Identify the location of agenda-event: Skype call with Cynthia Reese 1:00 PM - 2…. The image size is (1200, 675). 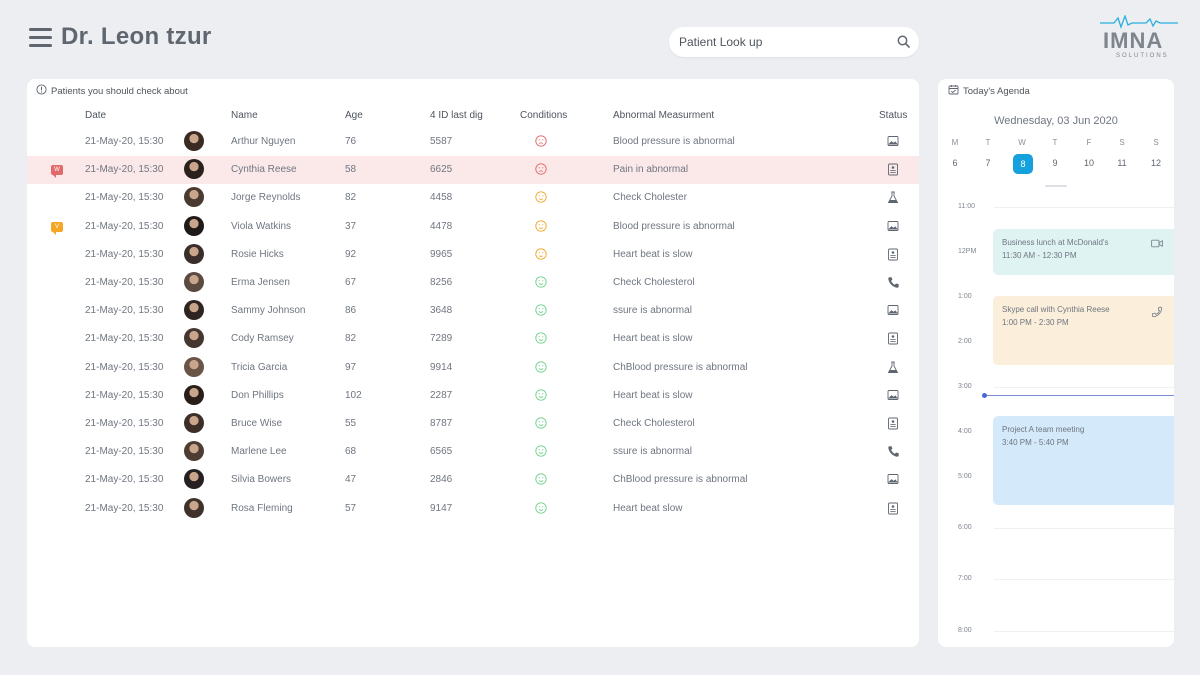
(1083, 330).